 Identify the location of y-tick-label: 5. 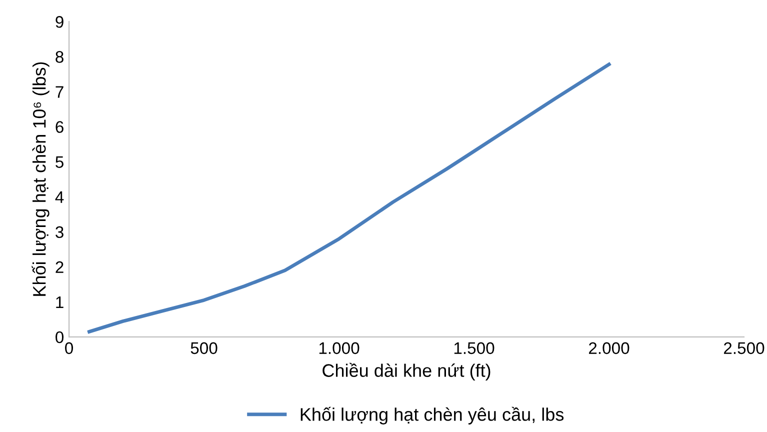
(60, 162).